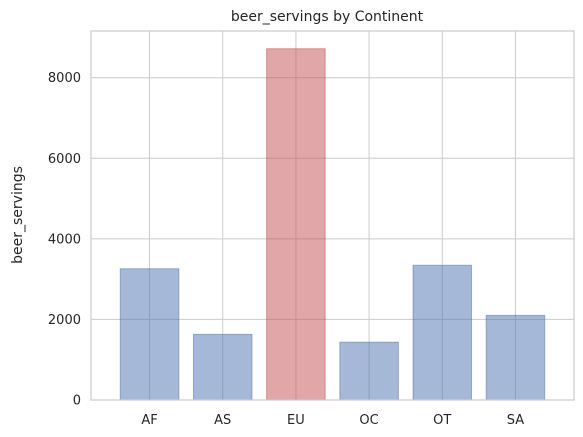 Image resolution: width=583 pixels, height=437 pixels. I want to click on y-tick-label: 8000, so click(64, 78).